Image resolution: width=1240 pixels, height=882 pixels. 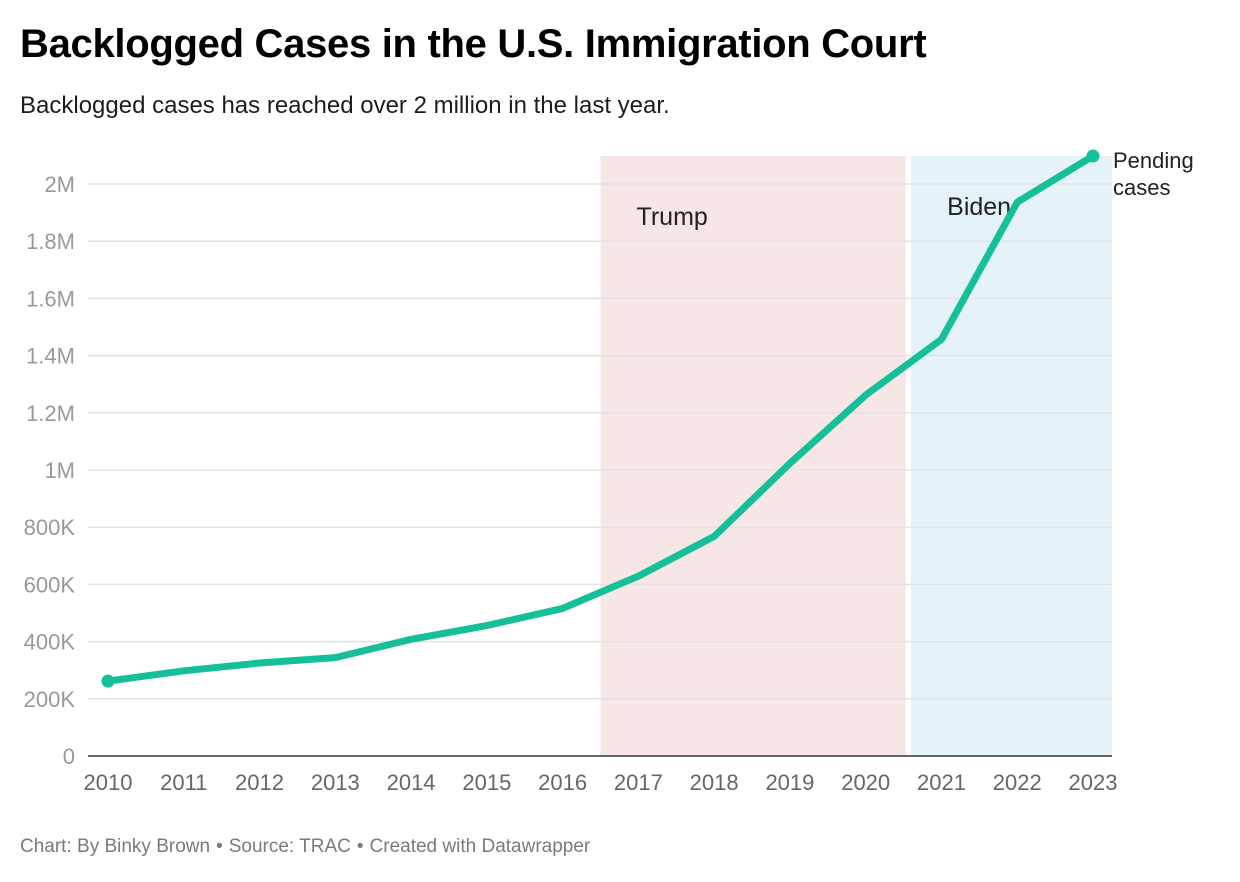 What do you see at coordinates (50, 356) in the screenshot?
I see `y-tick-label: 1.4M` at bounding box center [50, 356].